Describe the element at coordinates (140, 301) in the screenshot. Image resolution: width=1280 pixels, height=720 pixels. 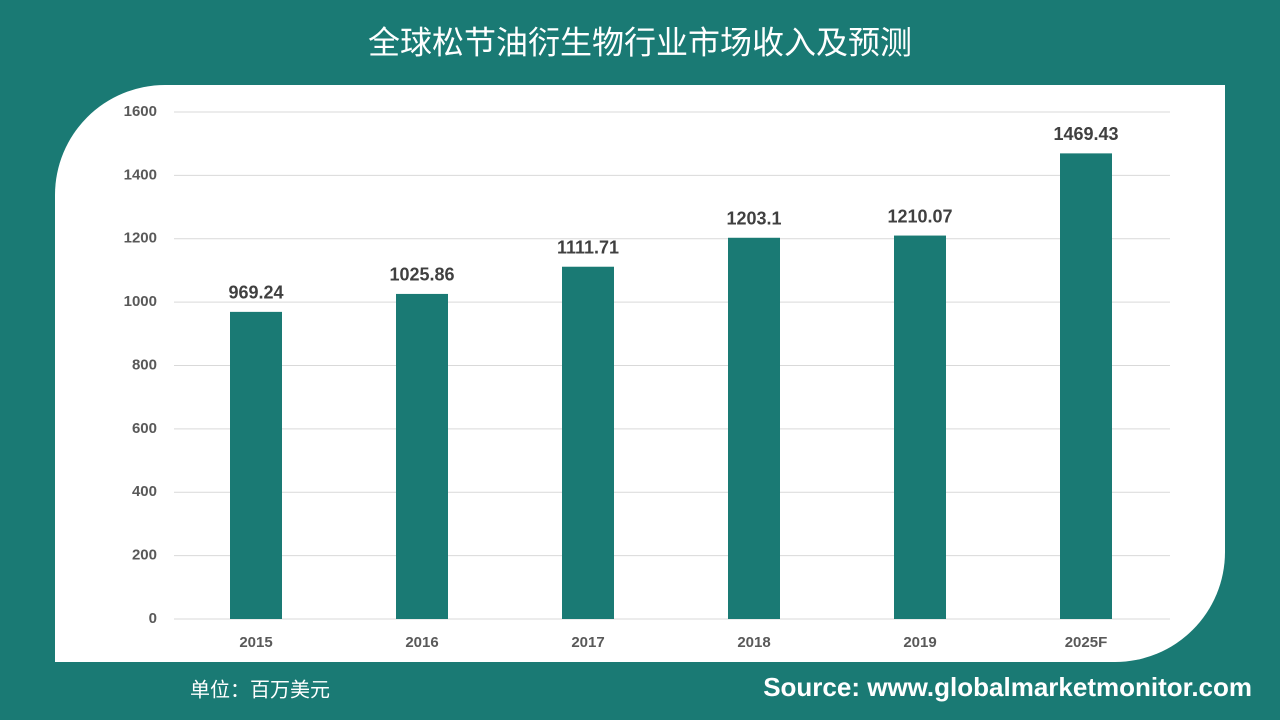
I see `y-tick-label: 1000` at that location.